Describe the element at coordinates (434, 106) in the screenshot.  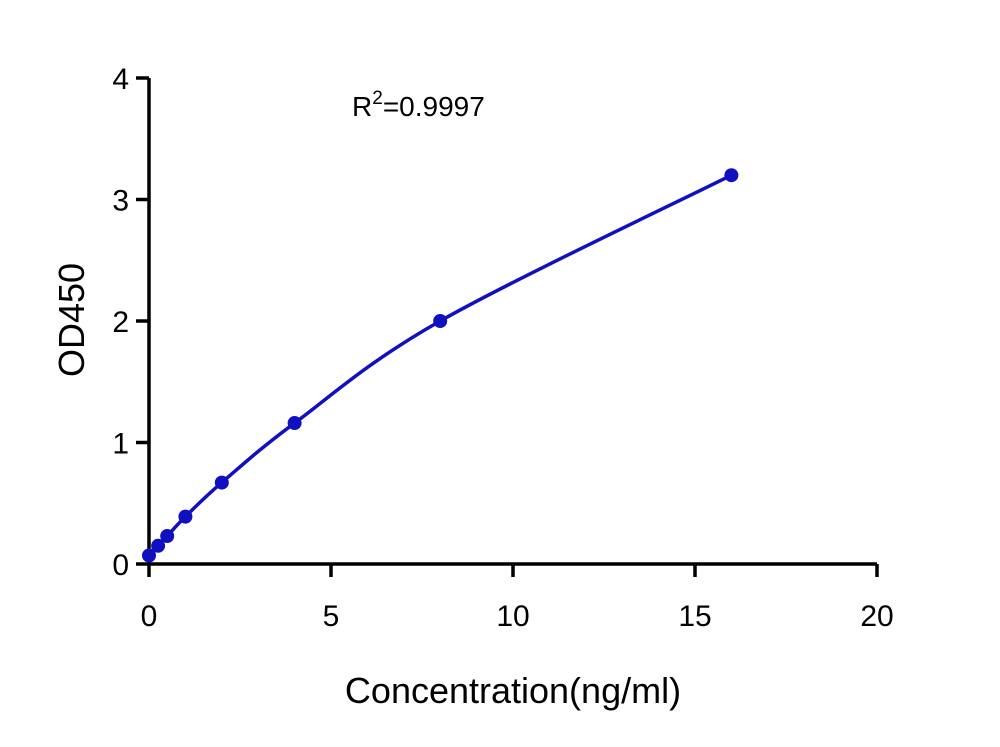
I see `r-squared-value: =0.9997` at that location.